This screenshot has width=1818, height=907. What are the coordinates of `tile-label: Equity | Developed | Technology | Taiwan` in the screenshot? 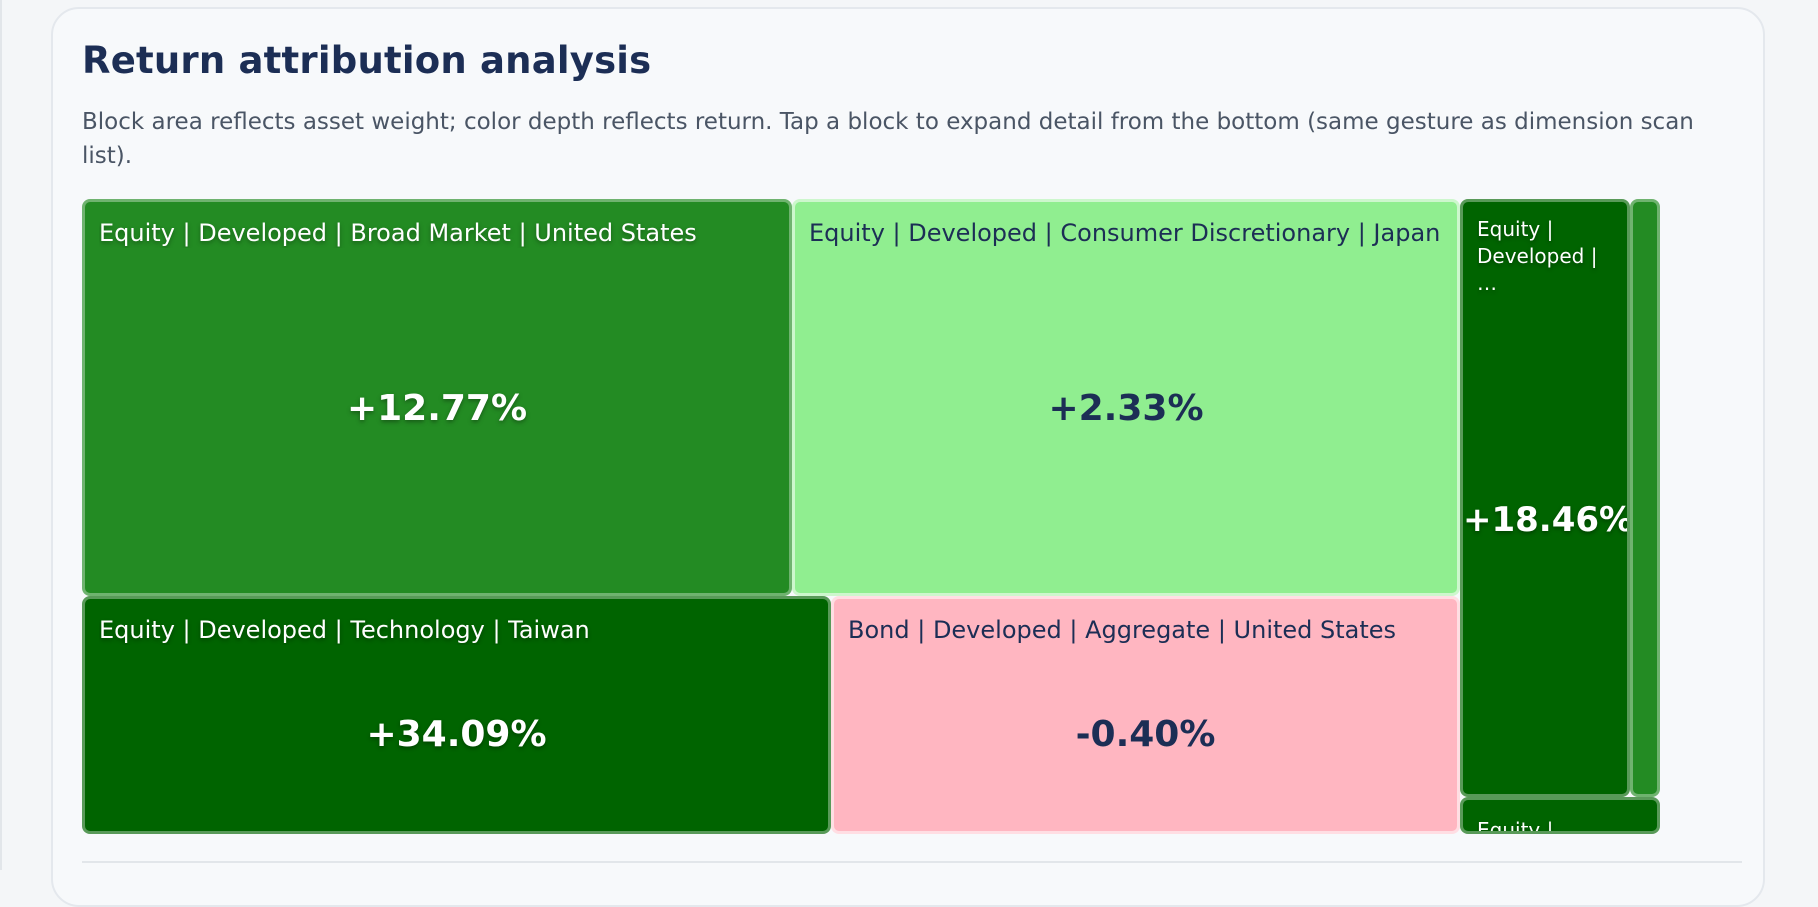 It's located at (344, 630).